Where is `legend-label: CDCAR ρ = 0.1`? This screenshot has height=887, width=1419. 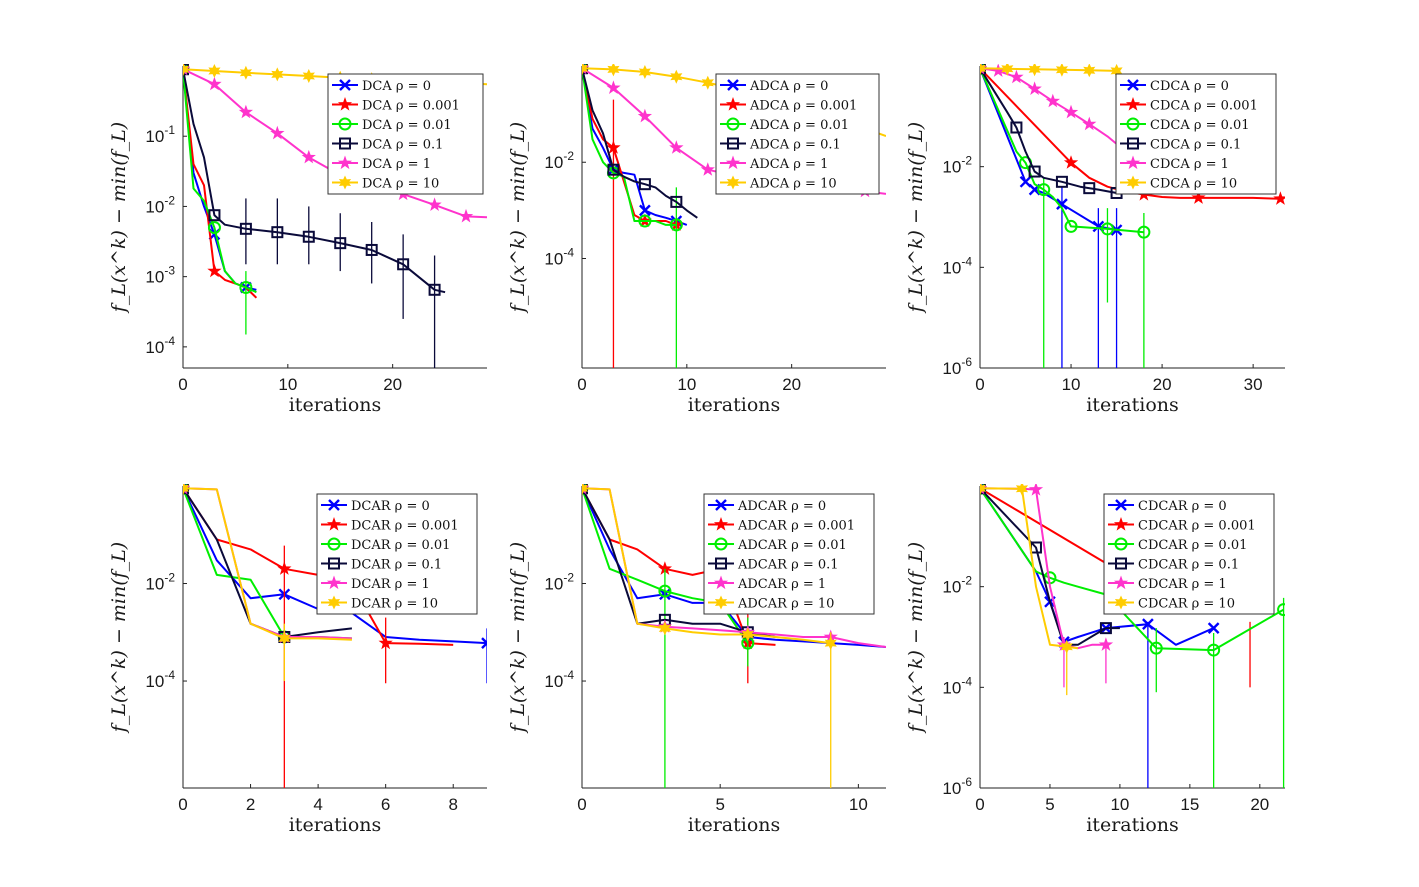
legend-label: CDCAR ρ = 0.1 is located at coordinates (1188, 565).